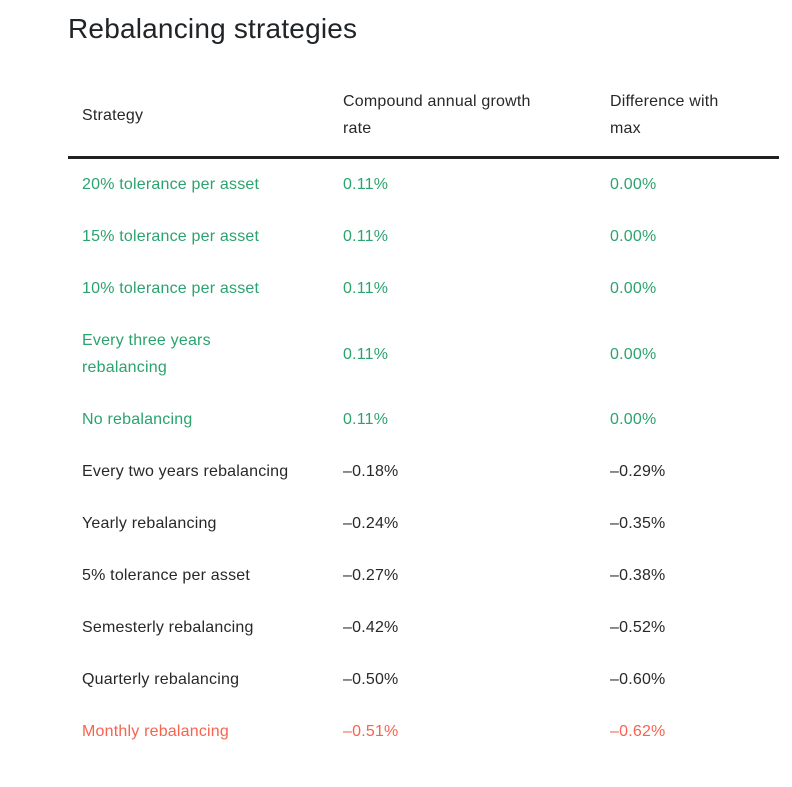  What do you see at coordinates (371, 627) in the screenshot?
I see `cagr-cell: –0.42%` at bounding box center [371, 627].